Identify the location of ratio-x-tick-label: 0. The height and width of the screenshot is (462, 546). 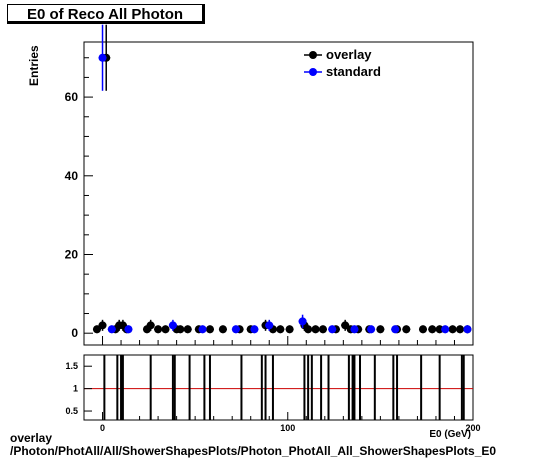
(102, 428).